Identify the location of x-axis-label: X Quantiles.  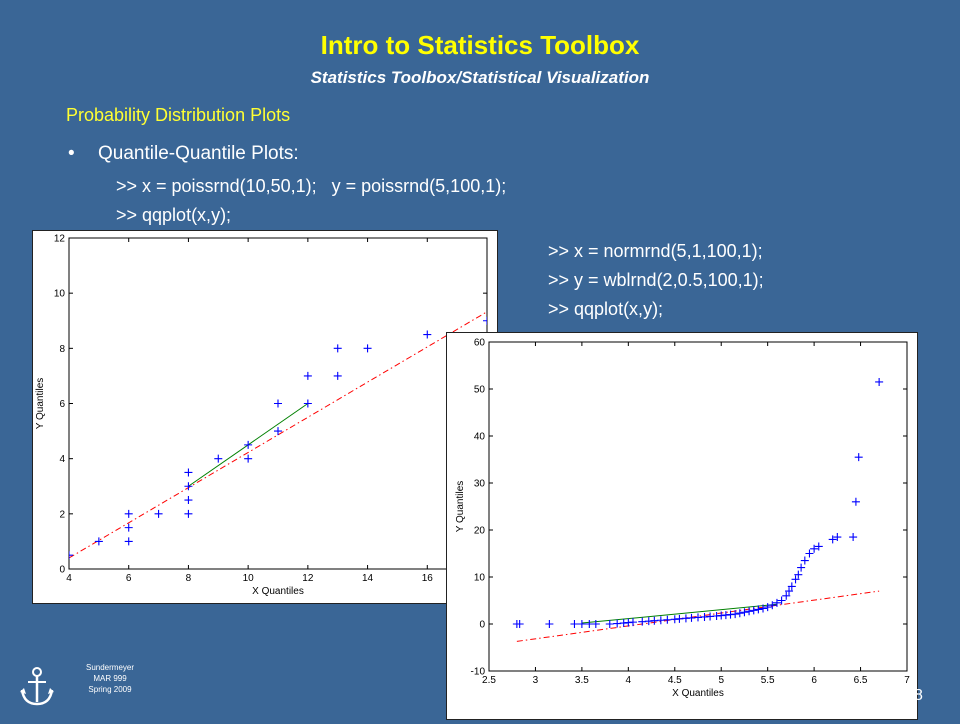
(278, 591).